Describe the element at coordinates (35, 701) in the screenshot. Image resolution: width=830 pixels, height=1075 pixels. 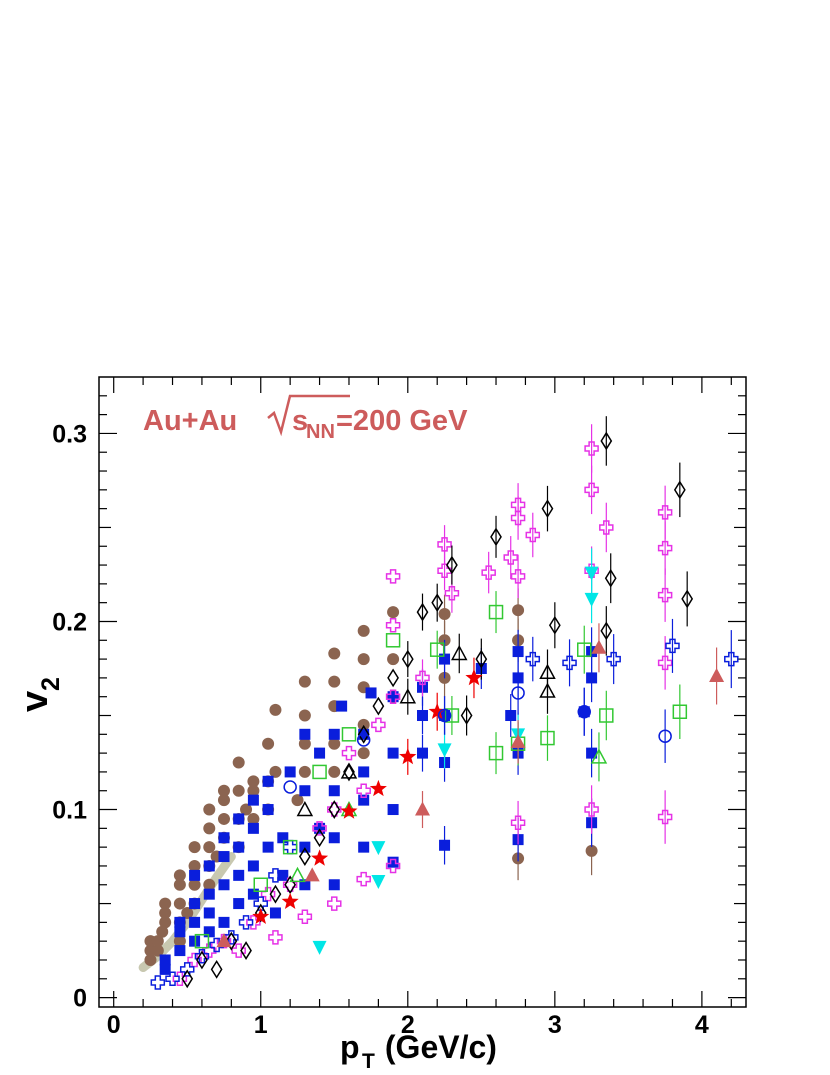
I see `svg-text: v` at that location.